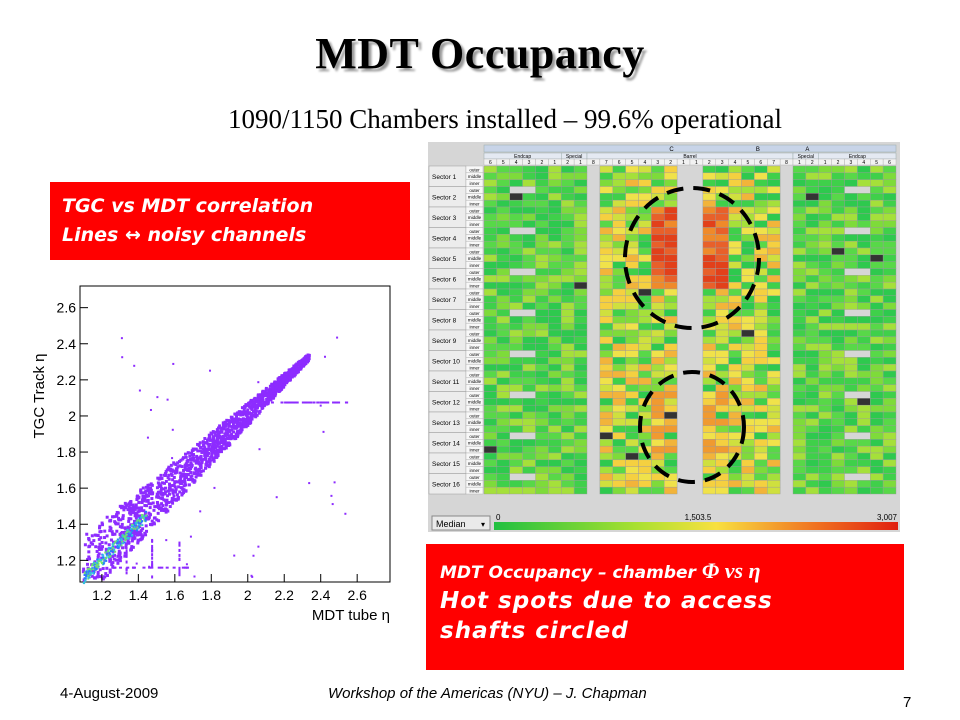 The image size is (960, 720). I want to click on sector-label: Sector 7, so click(444, 300).